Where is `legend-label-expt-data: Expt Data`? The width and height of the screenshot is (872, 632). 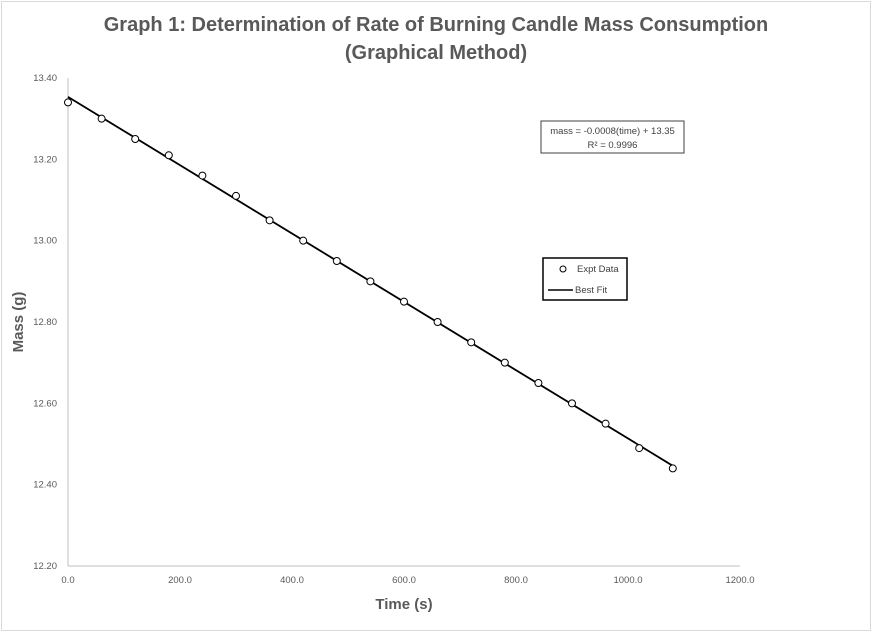
legend-label-expt-data: Expt Data is located at coordinates (598, 269).